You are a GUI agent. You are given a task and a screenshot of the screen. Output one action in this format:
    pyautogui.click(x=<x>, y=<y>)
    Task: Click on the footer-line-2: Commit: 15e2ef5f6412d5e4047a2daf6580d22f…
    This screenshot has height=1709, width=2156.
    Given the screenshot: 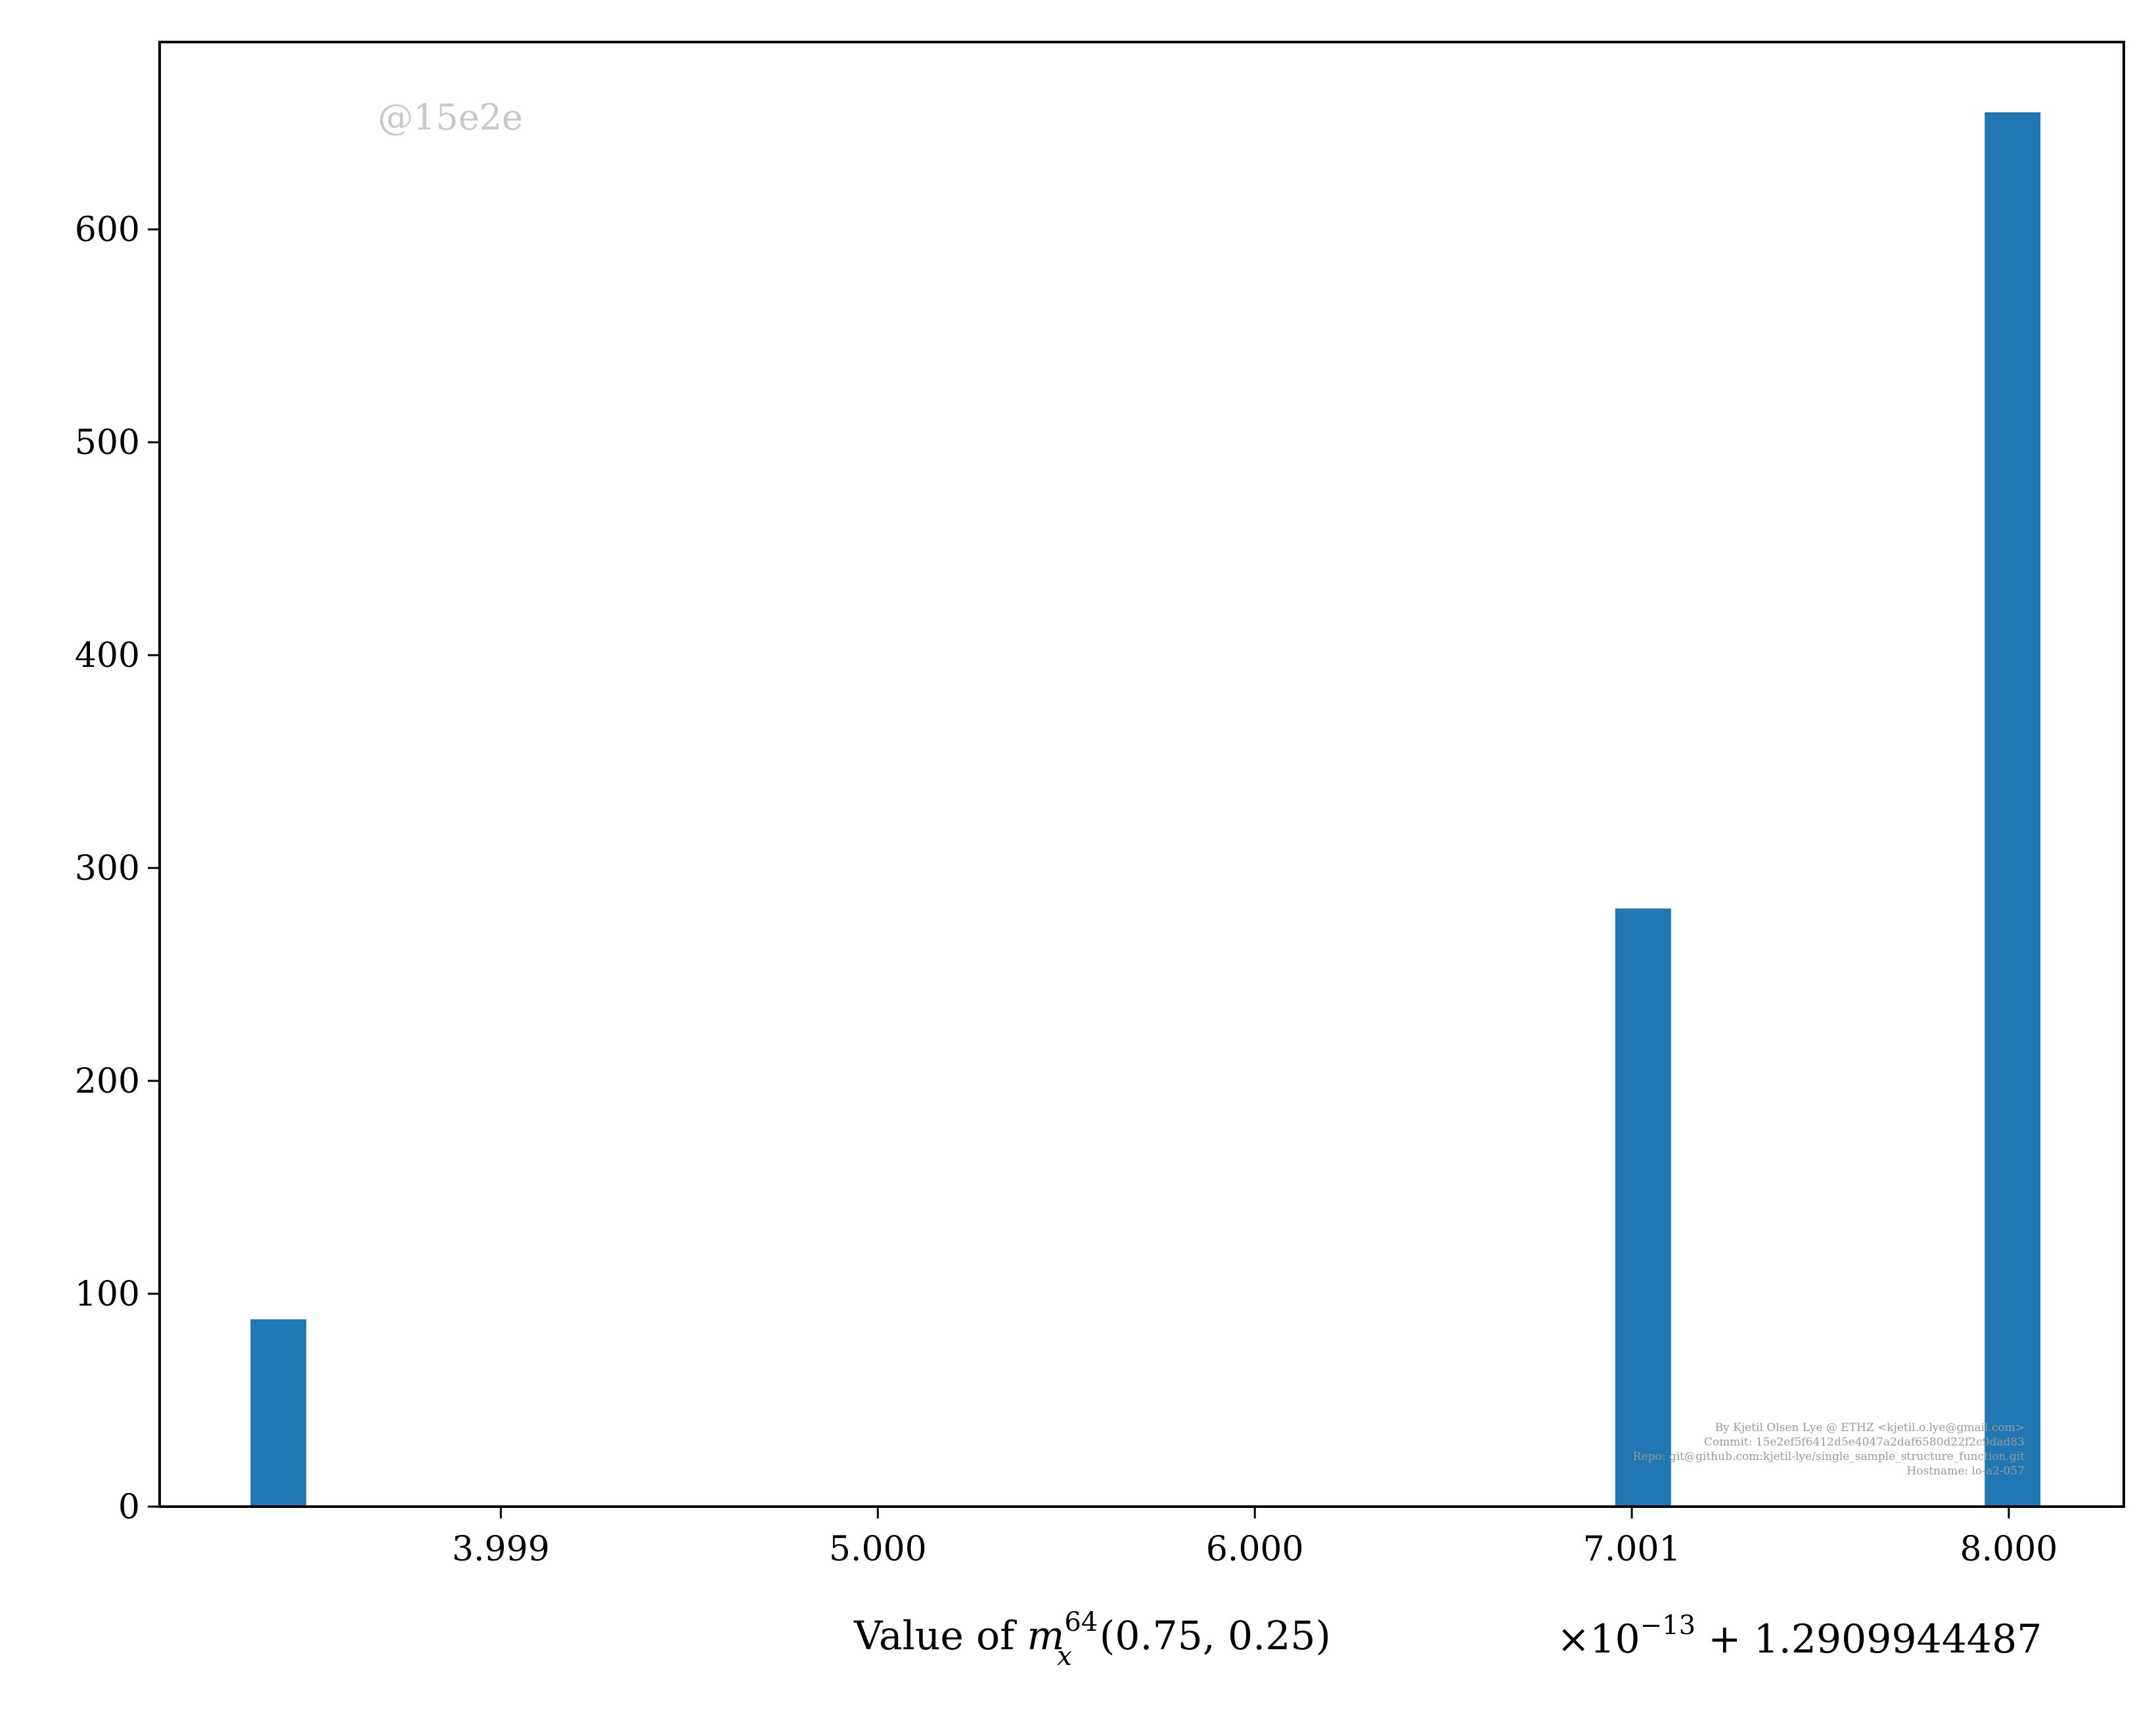 What is the action you would take?
    pyautogui.click(x=1864, y=1442)
    